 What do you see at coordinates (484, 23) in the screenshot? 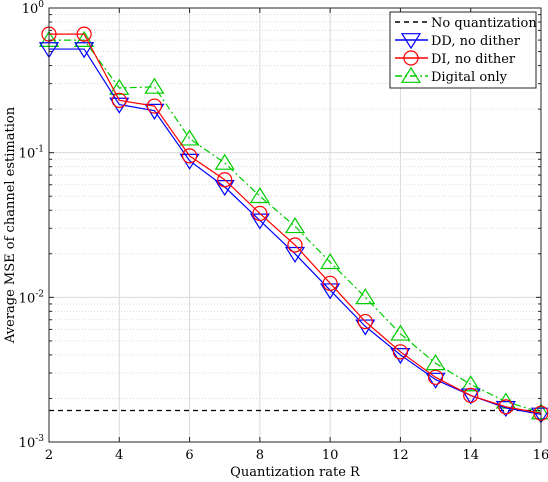
I see `legend-label: No quantization` at bounding box center [484, 23].